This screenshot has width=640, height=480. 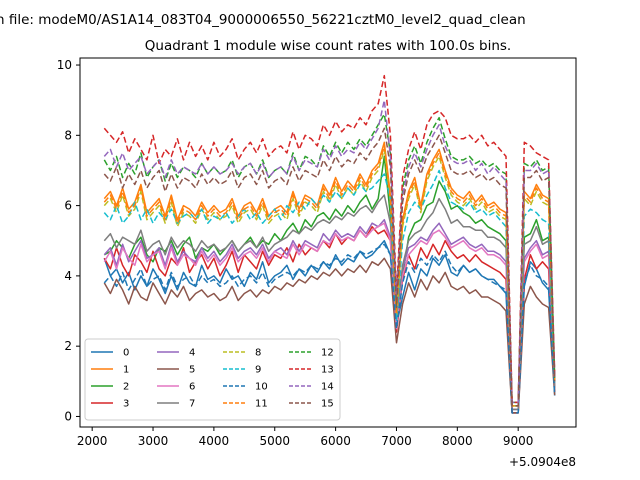 What do you see at coordinates (327, 404) in the screenshot?
I see `legend-label-15: 15` at bounding box center [327, 404].